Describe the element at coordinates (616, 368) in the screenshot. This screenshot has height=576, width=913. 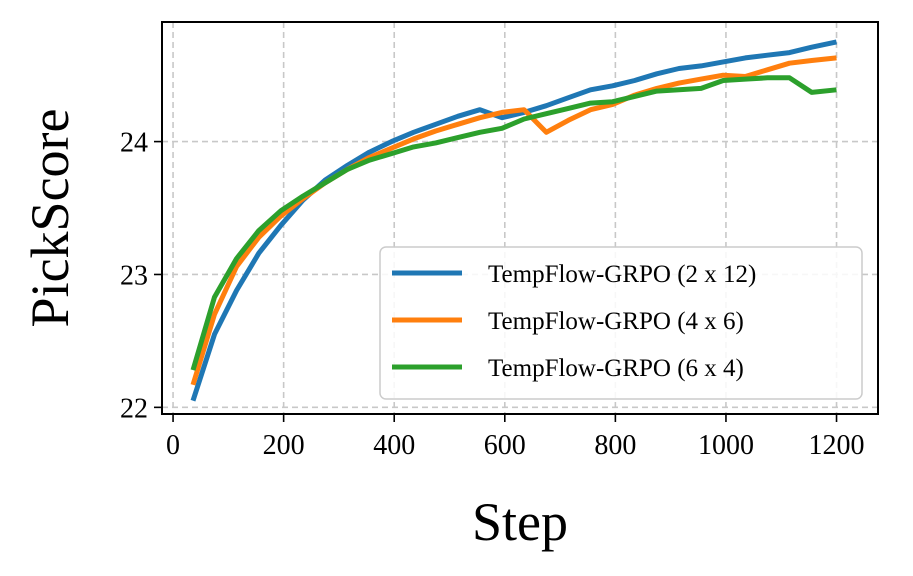
I see `legend-label-3: TempFlow-GRPO (6 x 4)` at that location.